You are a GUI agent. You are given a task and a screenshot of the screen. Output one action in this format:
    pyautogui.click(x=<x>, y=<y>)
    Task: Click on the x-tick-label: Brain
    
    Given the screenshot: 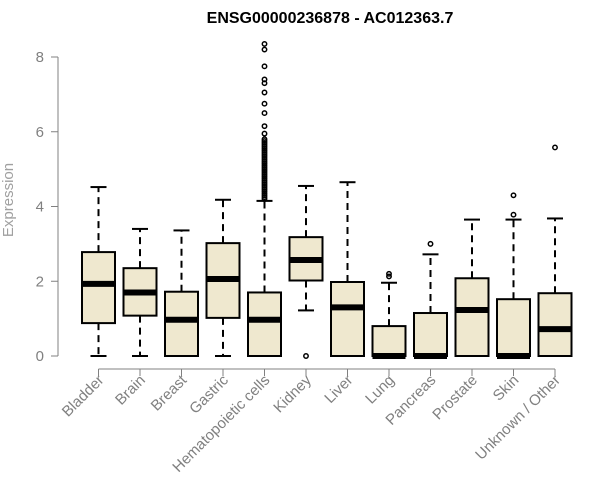 What is the action you would take?
    pyautogui.click(x=130, y=390)
    